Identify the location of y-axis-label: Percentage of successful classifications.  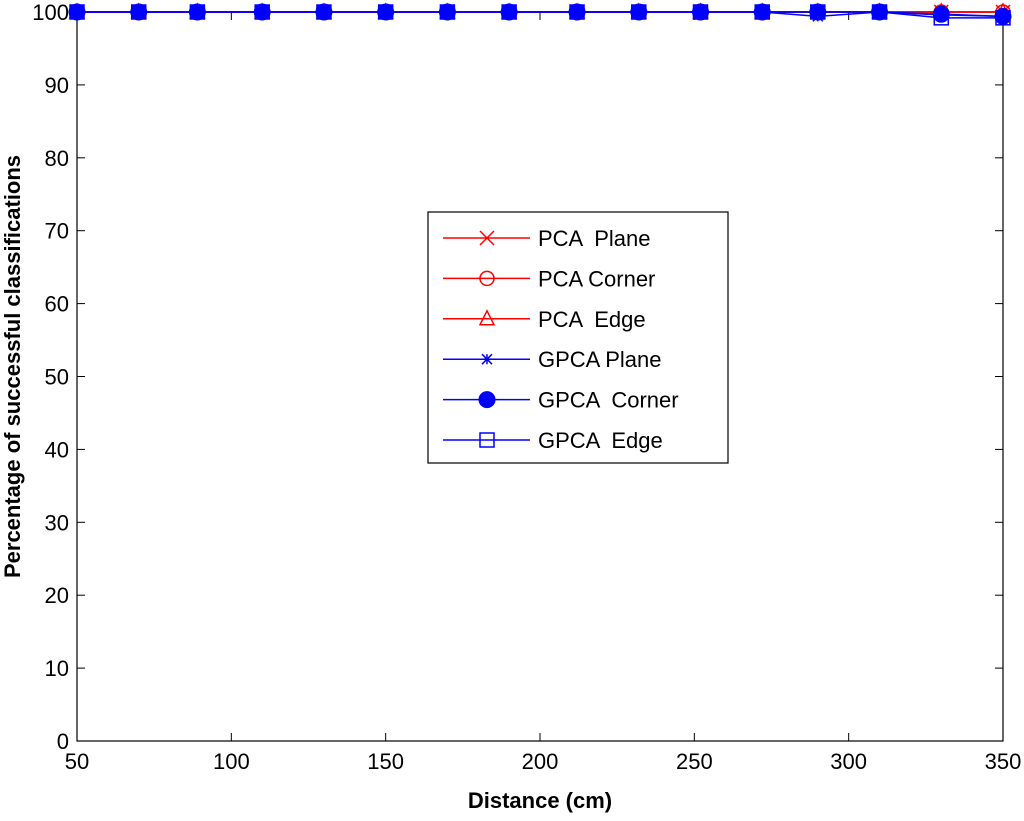
(12, 366).